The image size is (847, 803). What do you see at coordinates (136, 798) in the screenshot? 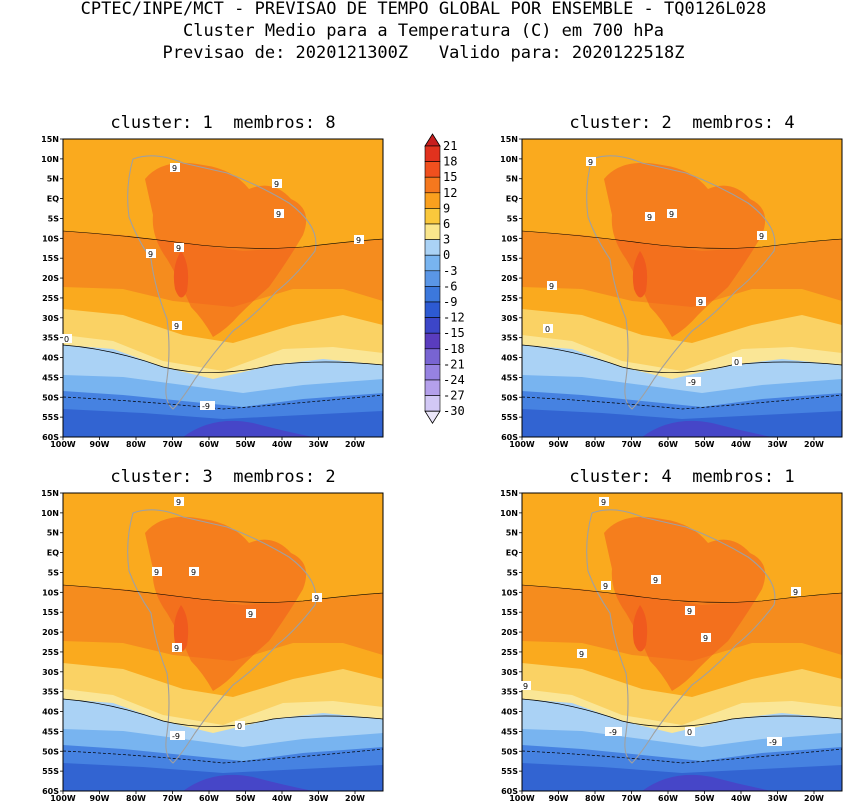
I see `lon-tick-label: 80W` at bounding box center [136, 798].